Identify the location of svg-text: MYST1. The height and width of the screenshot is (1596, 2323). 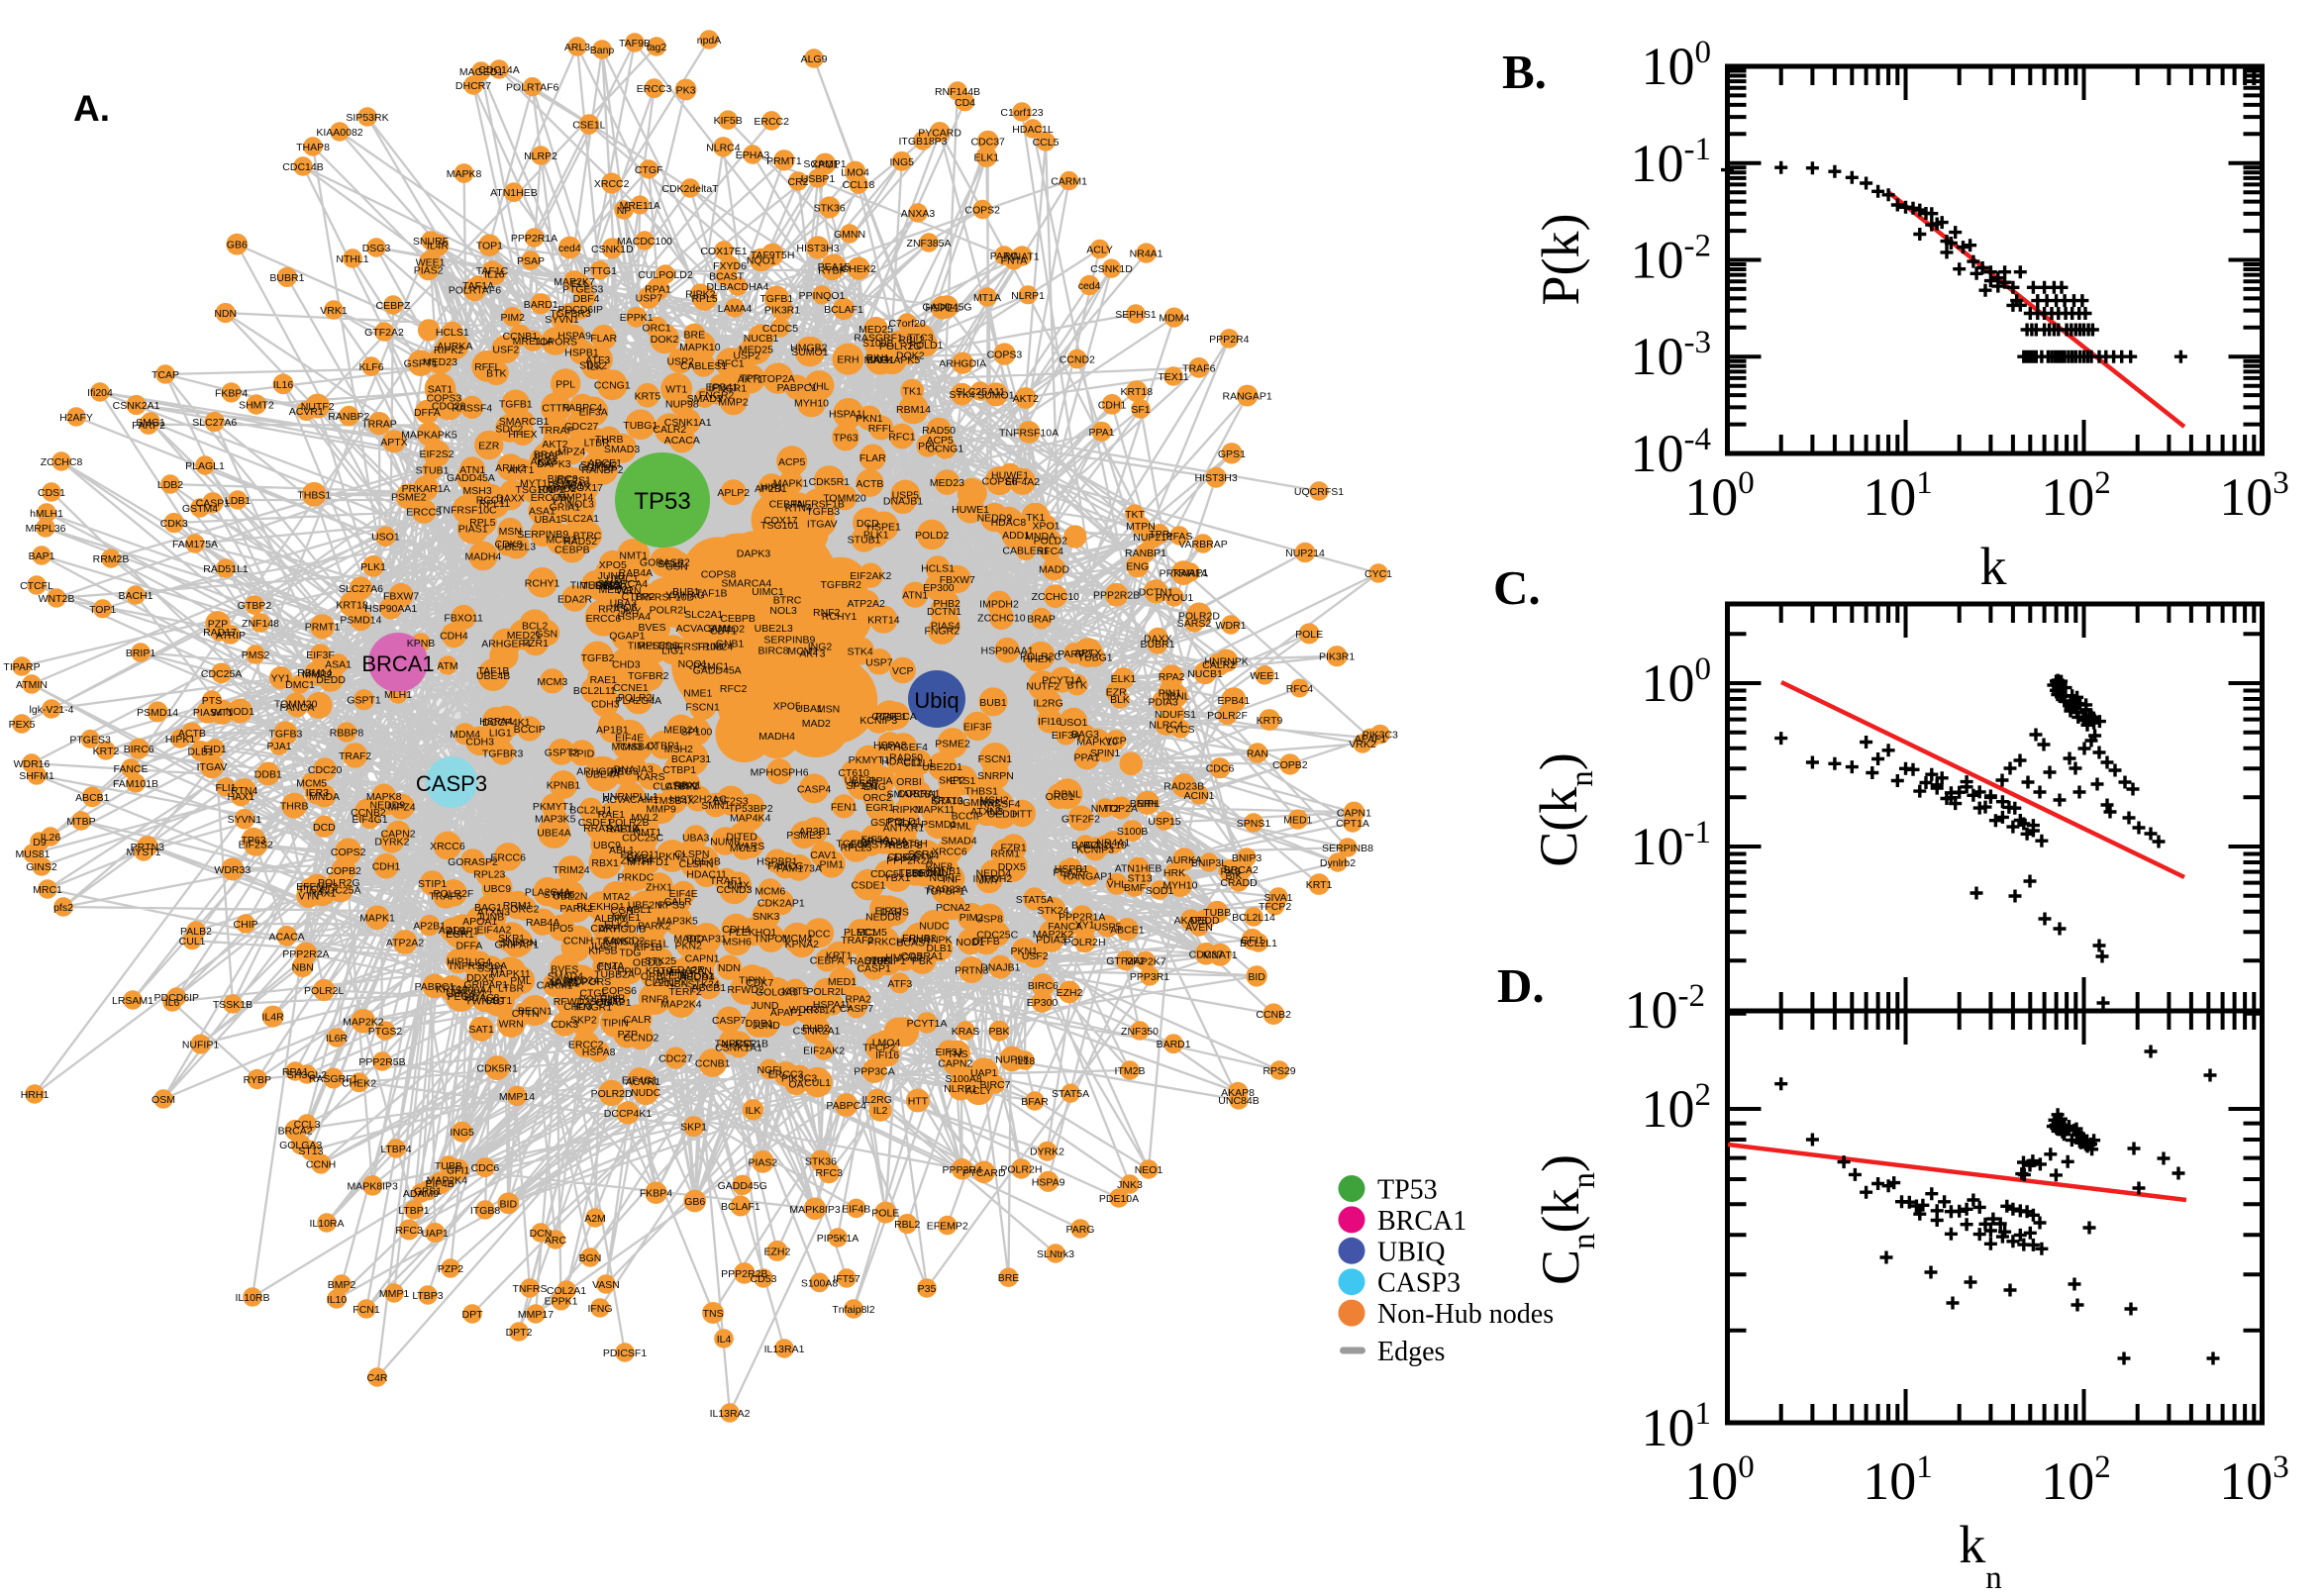
(143, 852).